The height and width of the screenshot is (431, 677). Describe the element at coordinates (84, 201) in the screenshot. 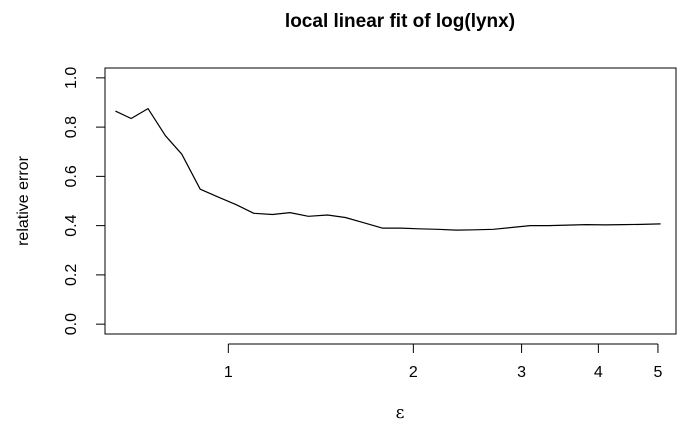

I see `y-axis: 0.0 0.2 0.4 0.6 0.8 1.0` at that location.